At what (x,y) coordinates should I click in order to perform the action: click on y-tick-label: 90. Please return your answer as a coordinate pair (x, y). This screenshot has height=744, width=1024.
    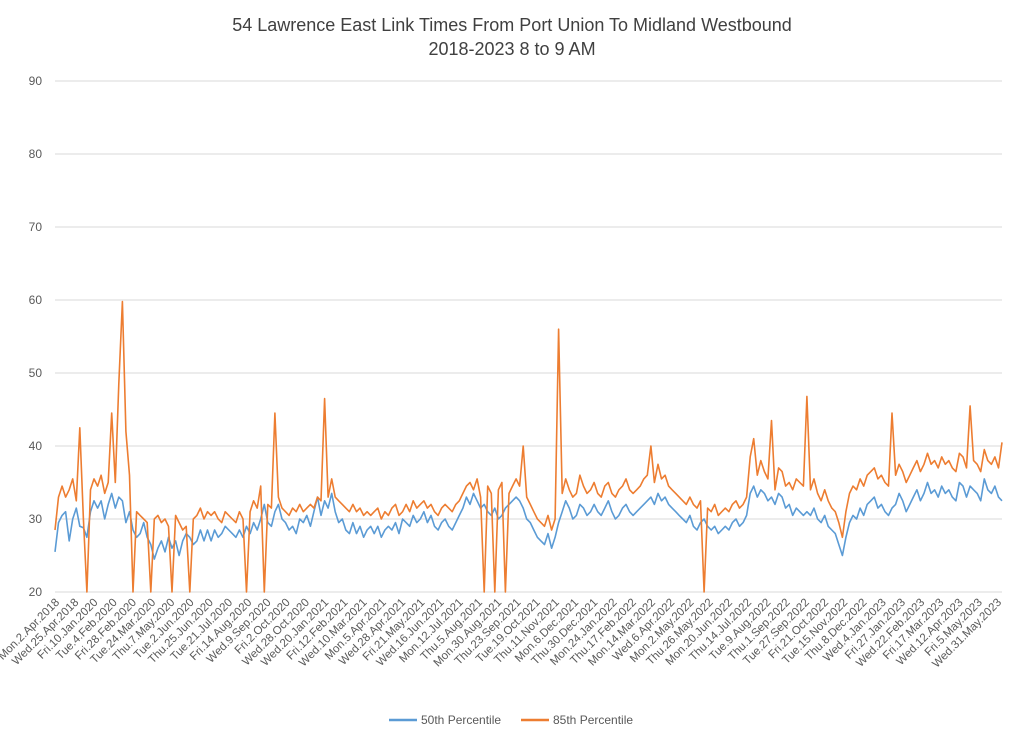
    Looking at the image, I should click on (36, 81).